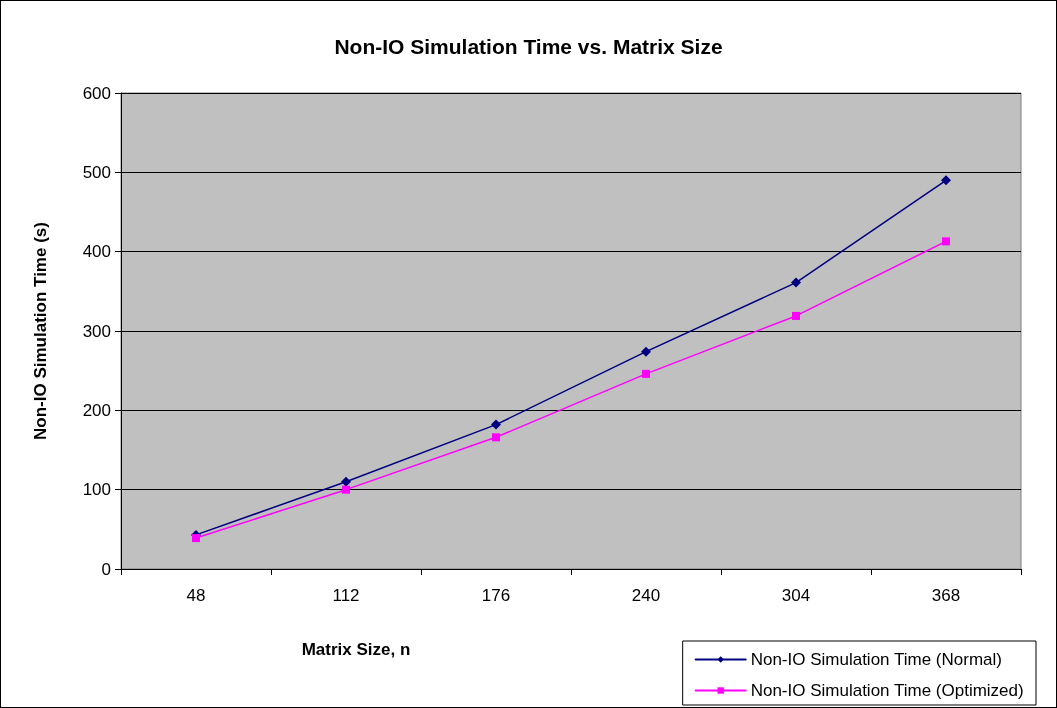 Image resolution: width=1057 pixels, height=708 pixels. Describe the element at coordinates (106, 569) in the screenshot. I see `y-tick-label: 0` at that location.